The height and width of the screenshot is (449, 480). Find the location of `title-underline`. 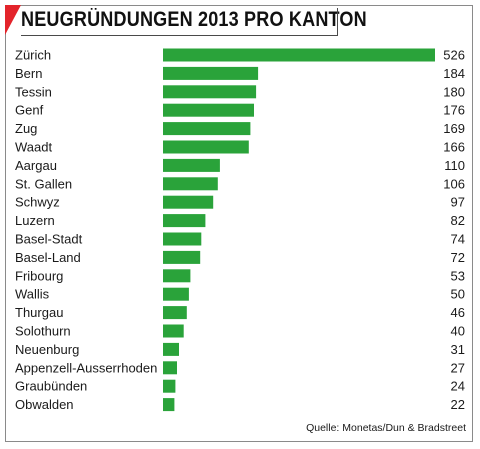

title-underline is located at coordinates (179, 35).